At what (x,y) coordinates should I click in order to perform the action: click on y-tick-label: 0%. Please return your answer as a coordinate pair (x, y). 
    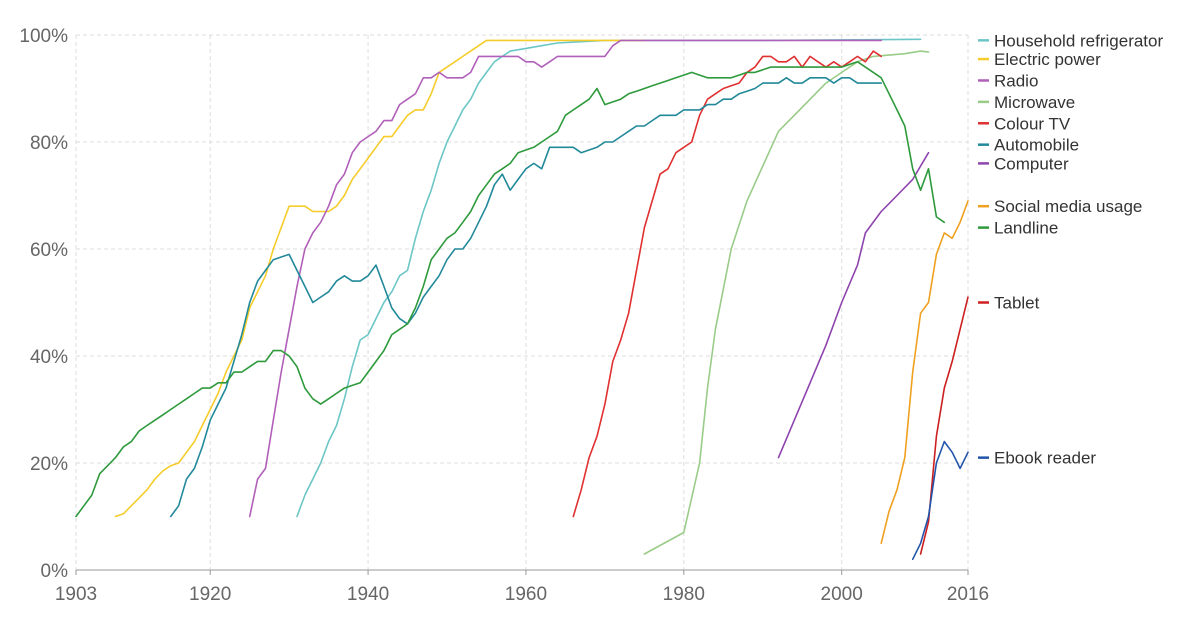
    Looking at the image, I should click on (55, 571).